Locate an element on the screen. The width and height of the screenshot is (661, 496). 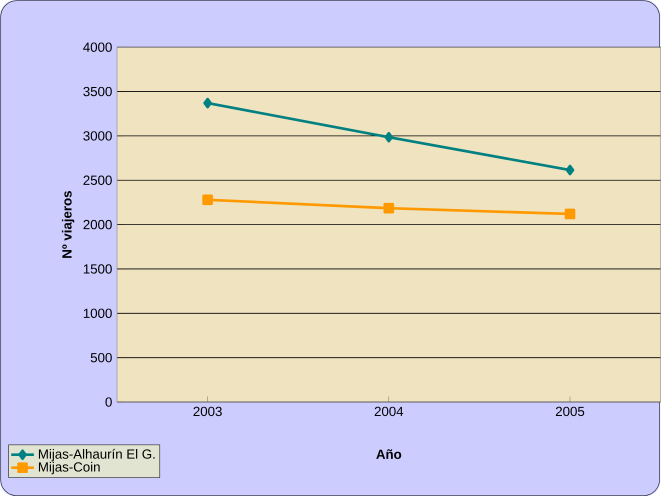
legend-label: Mijas-Coin is located at coordinates (69, 468).